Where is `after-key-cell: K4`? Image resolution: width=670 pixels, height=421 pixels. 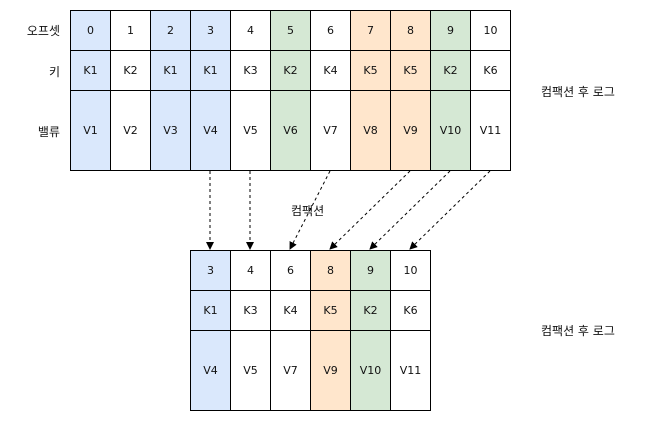 after-key-cell: K4 is located at coordinates (291, 311).